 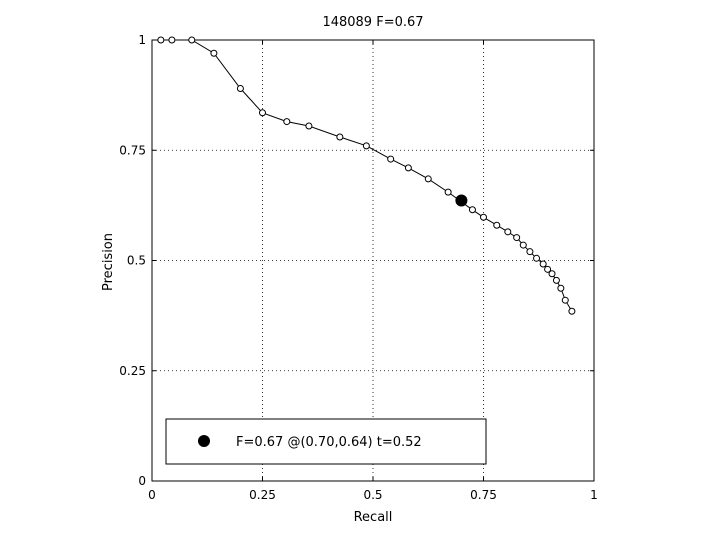 I want to click on y-tick-label: 1, so click(x=142, y=40).